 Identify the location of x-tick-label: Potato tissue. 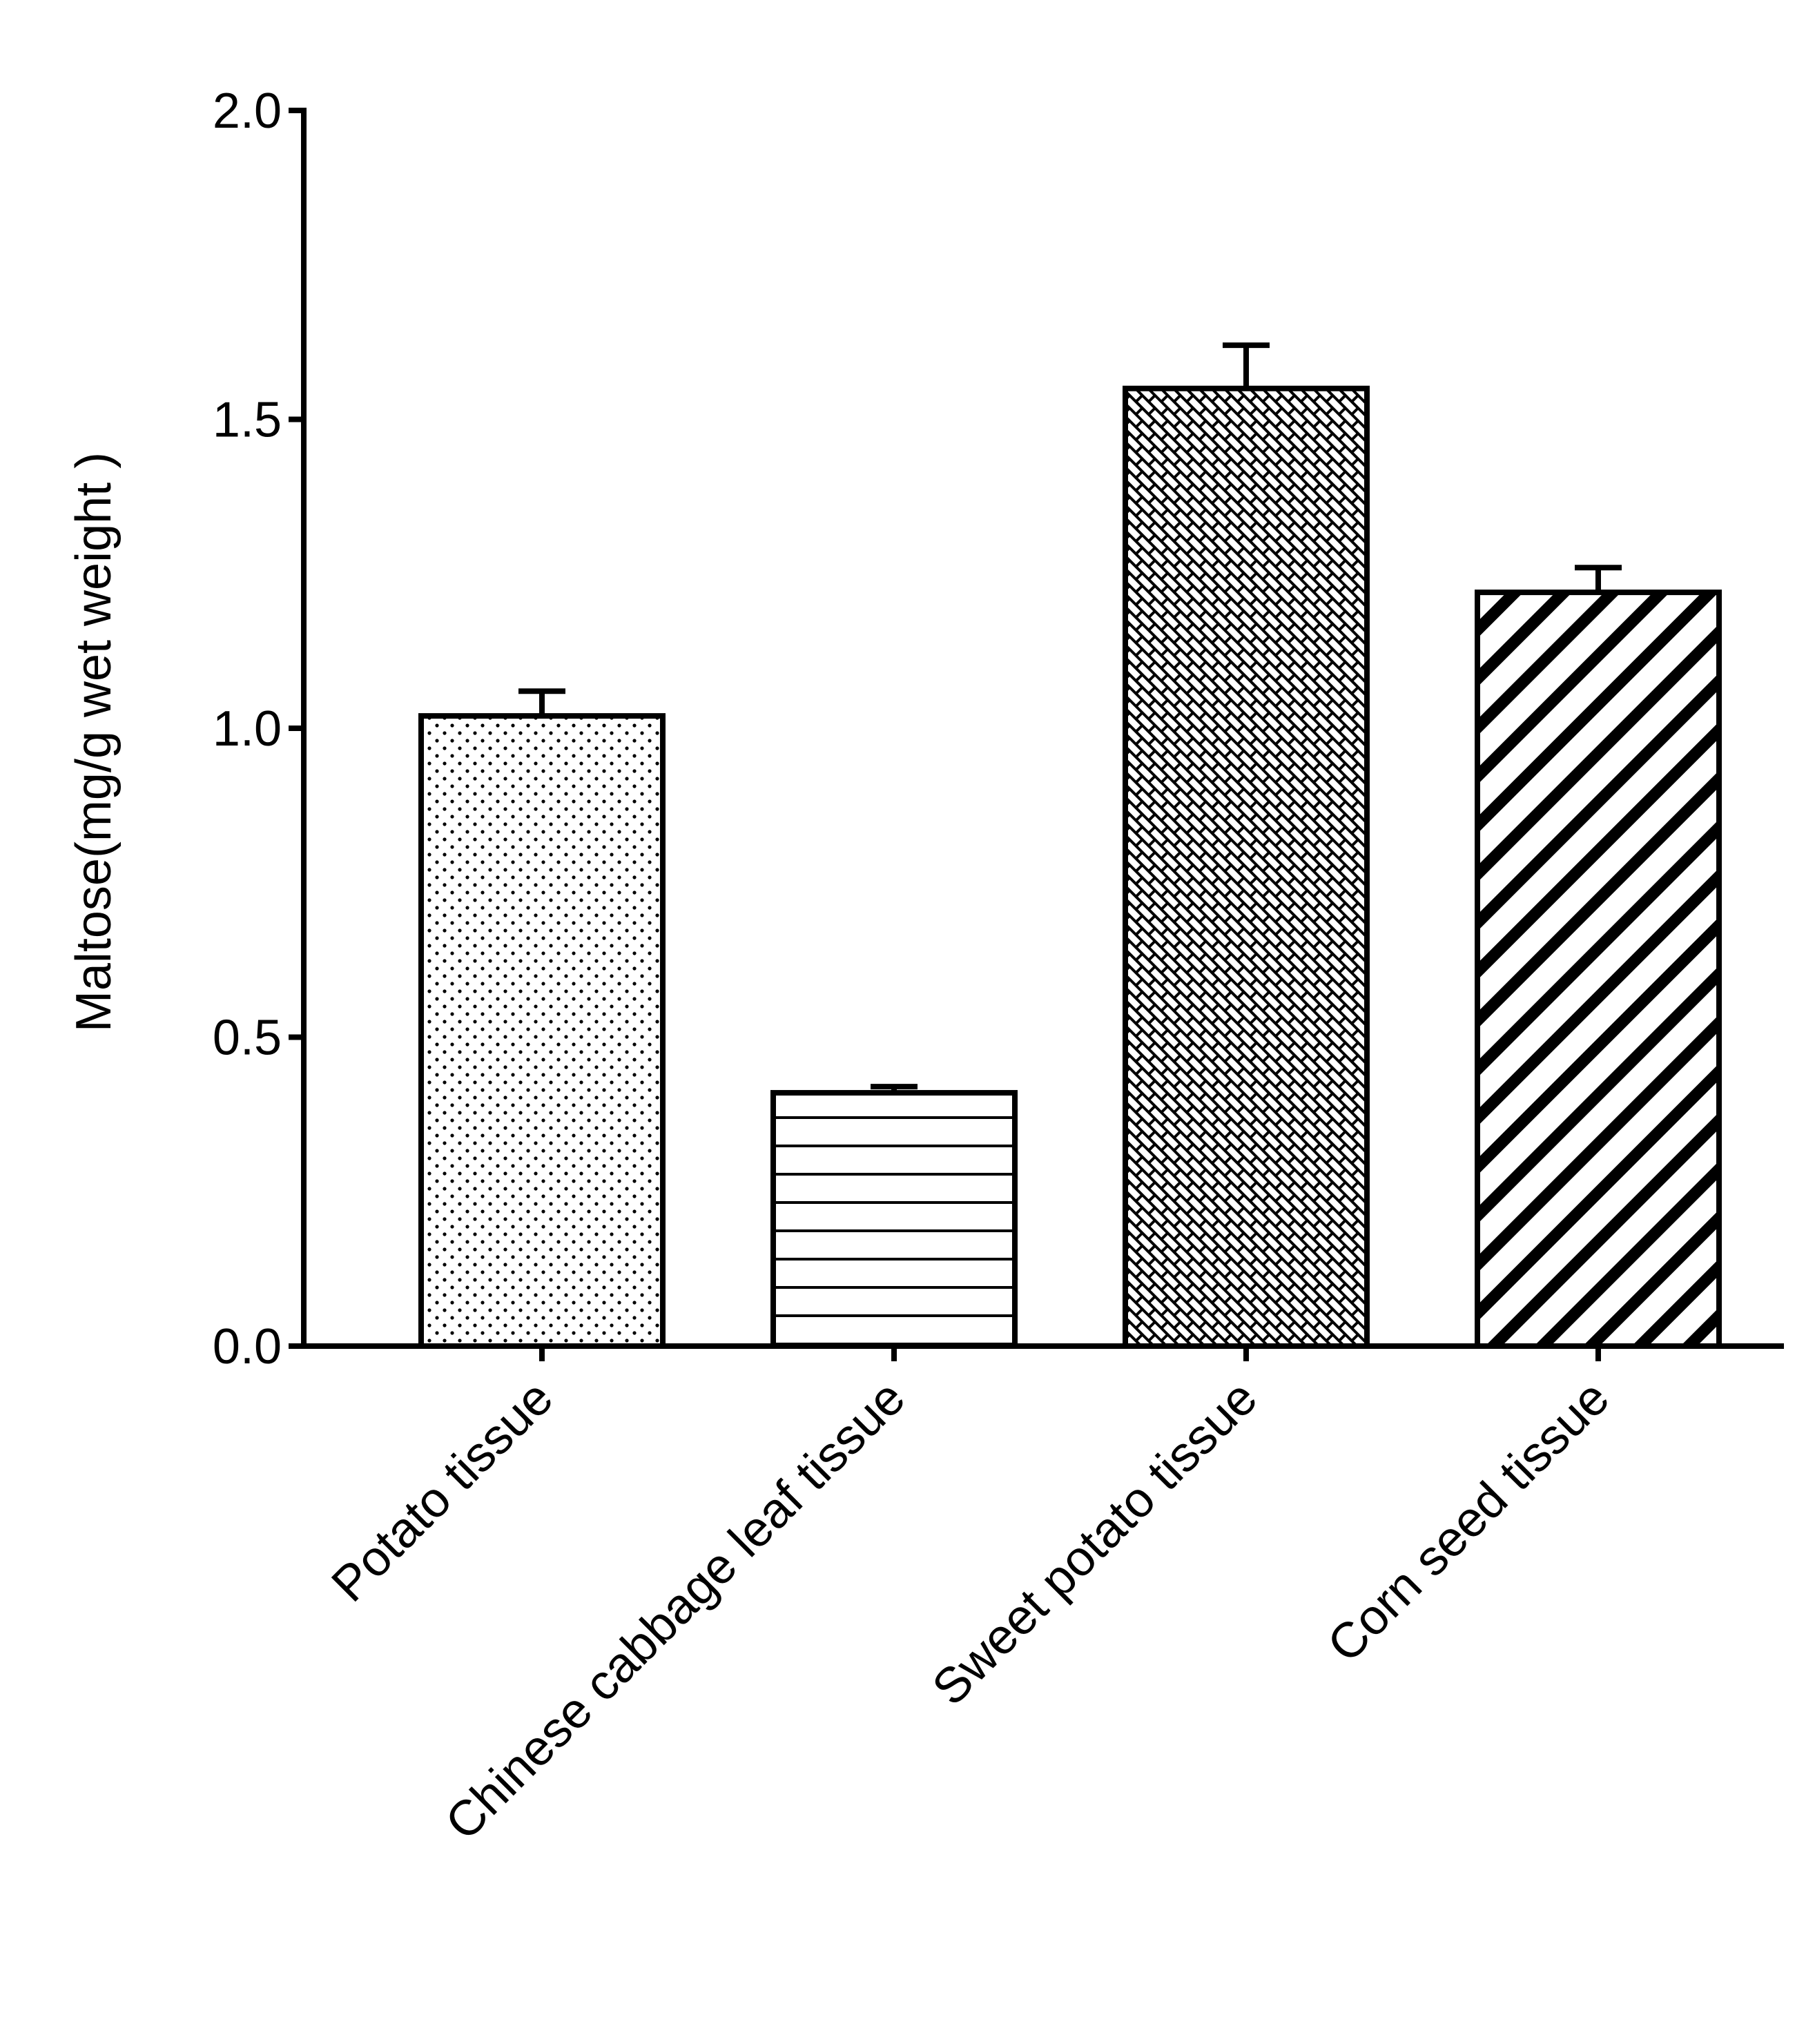
(442, 1491).